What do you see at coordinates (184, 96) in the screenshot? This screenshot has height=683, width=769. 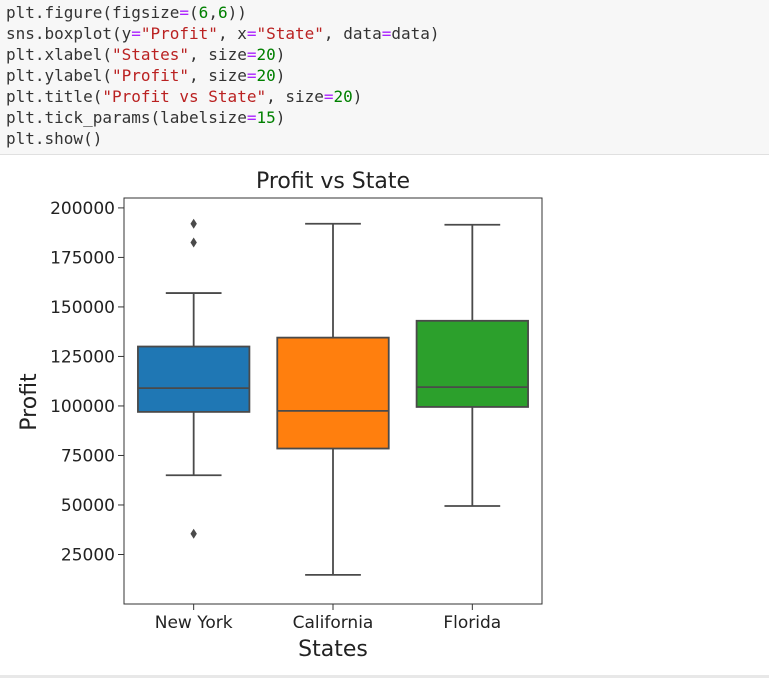 I see `code-token: "Profit vs State"` at bounding box center [184, 96].